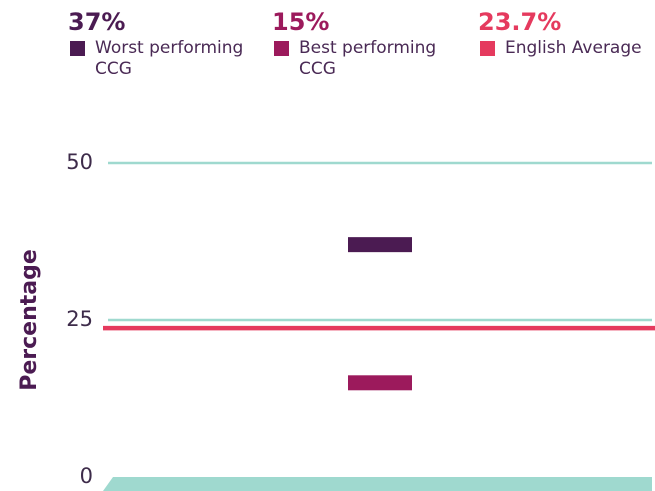 The width and height of the screenshot is (655, 491). Describe the element at coordinates (79, 162) in the screenshot. I see `y-tick-label: 50` at that location.